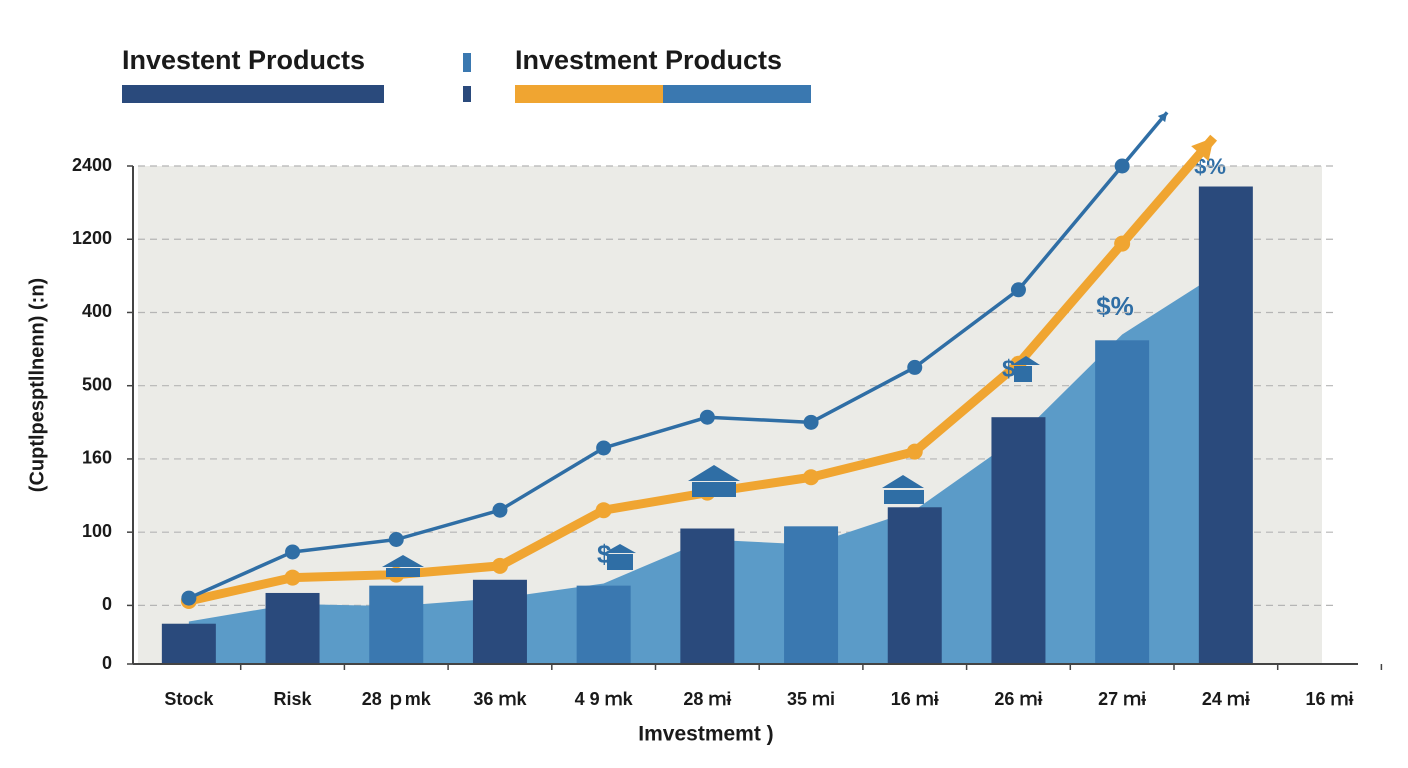 This screenshot has height=768, width=1408. I want to click on x-tick-label: 4 9 ｍk, so click(604, 699).